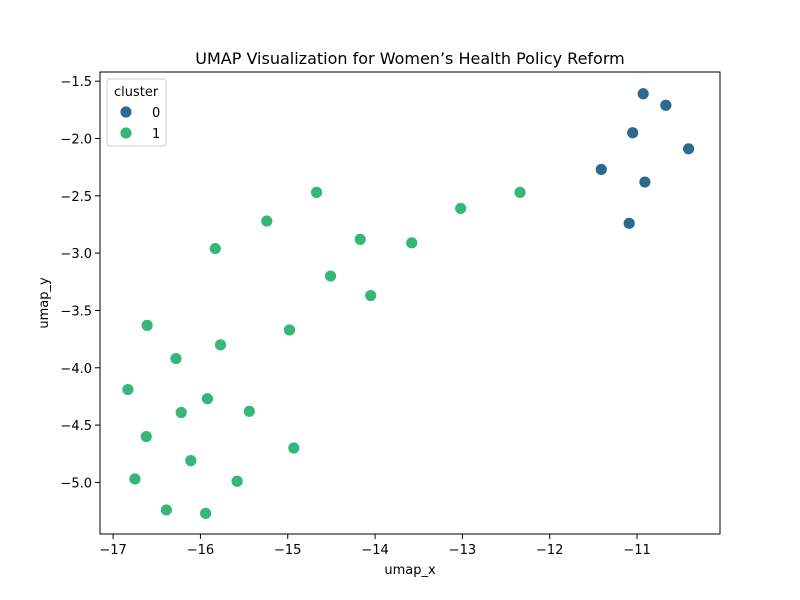 Image resolution: width=800 pixels, height=600 pixels. What do you see at coordinates (410, 570) in the screenshot?
I see `x-axis-label: umap_x` at bounding box center [410, 570].